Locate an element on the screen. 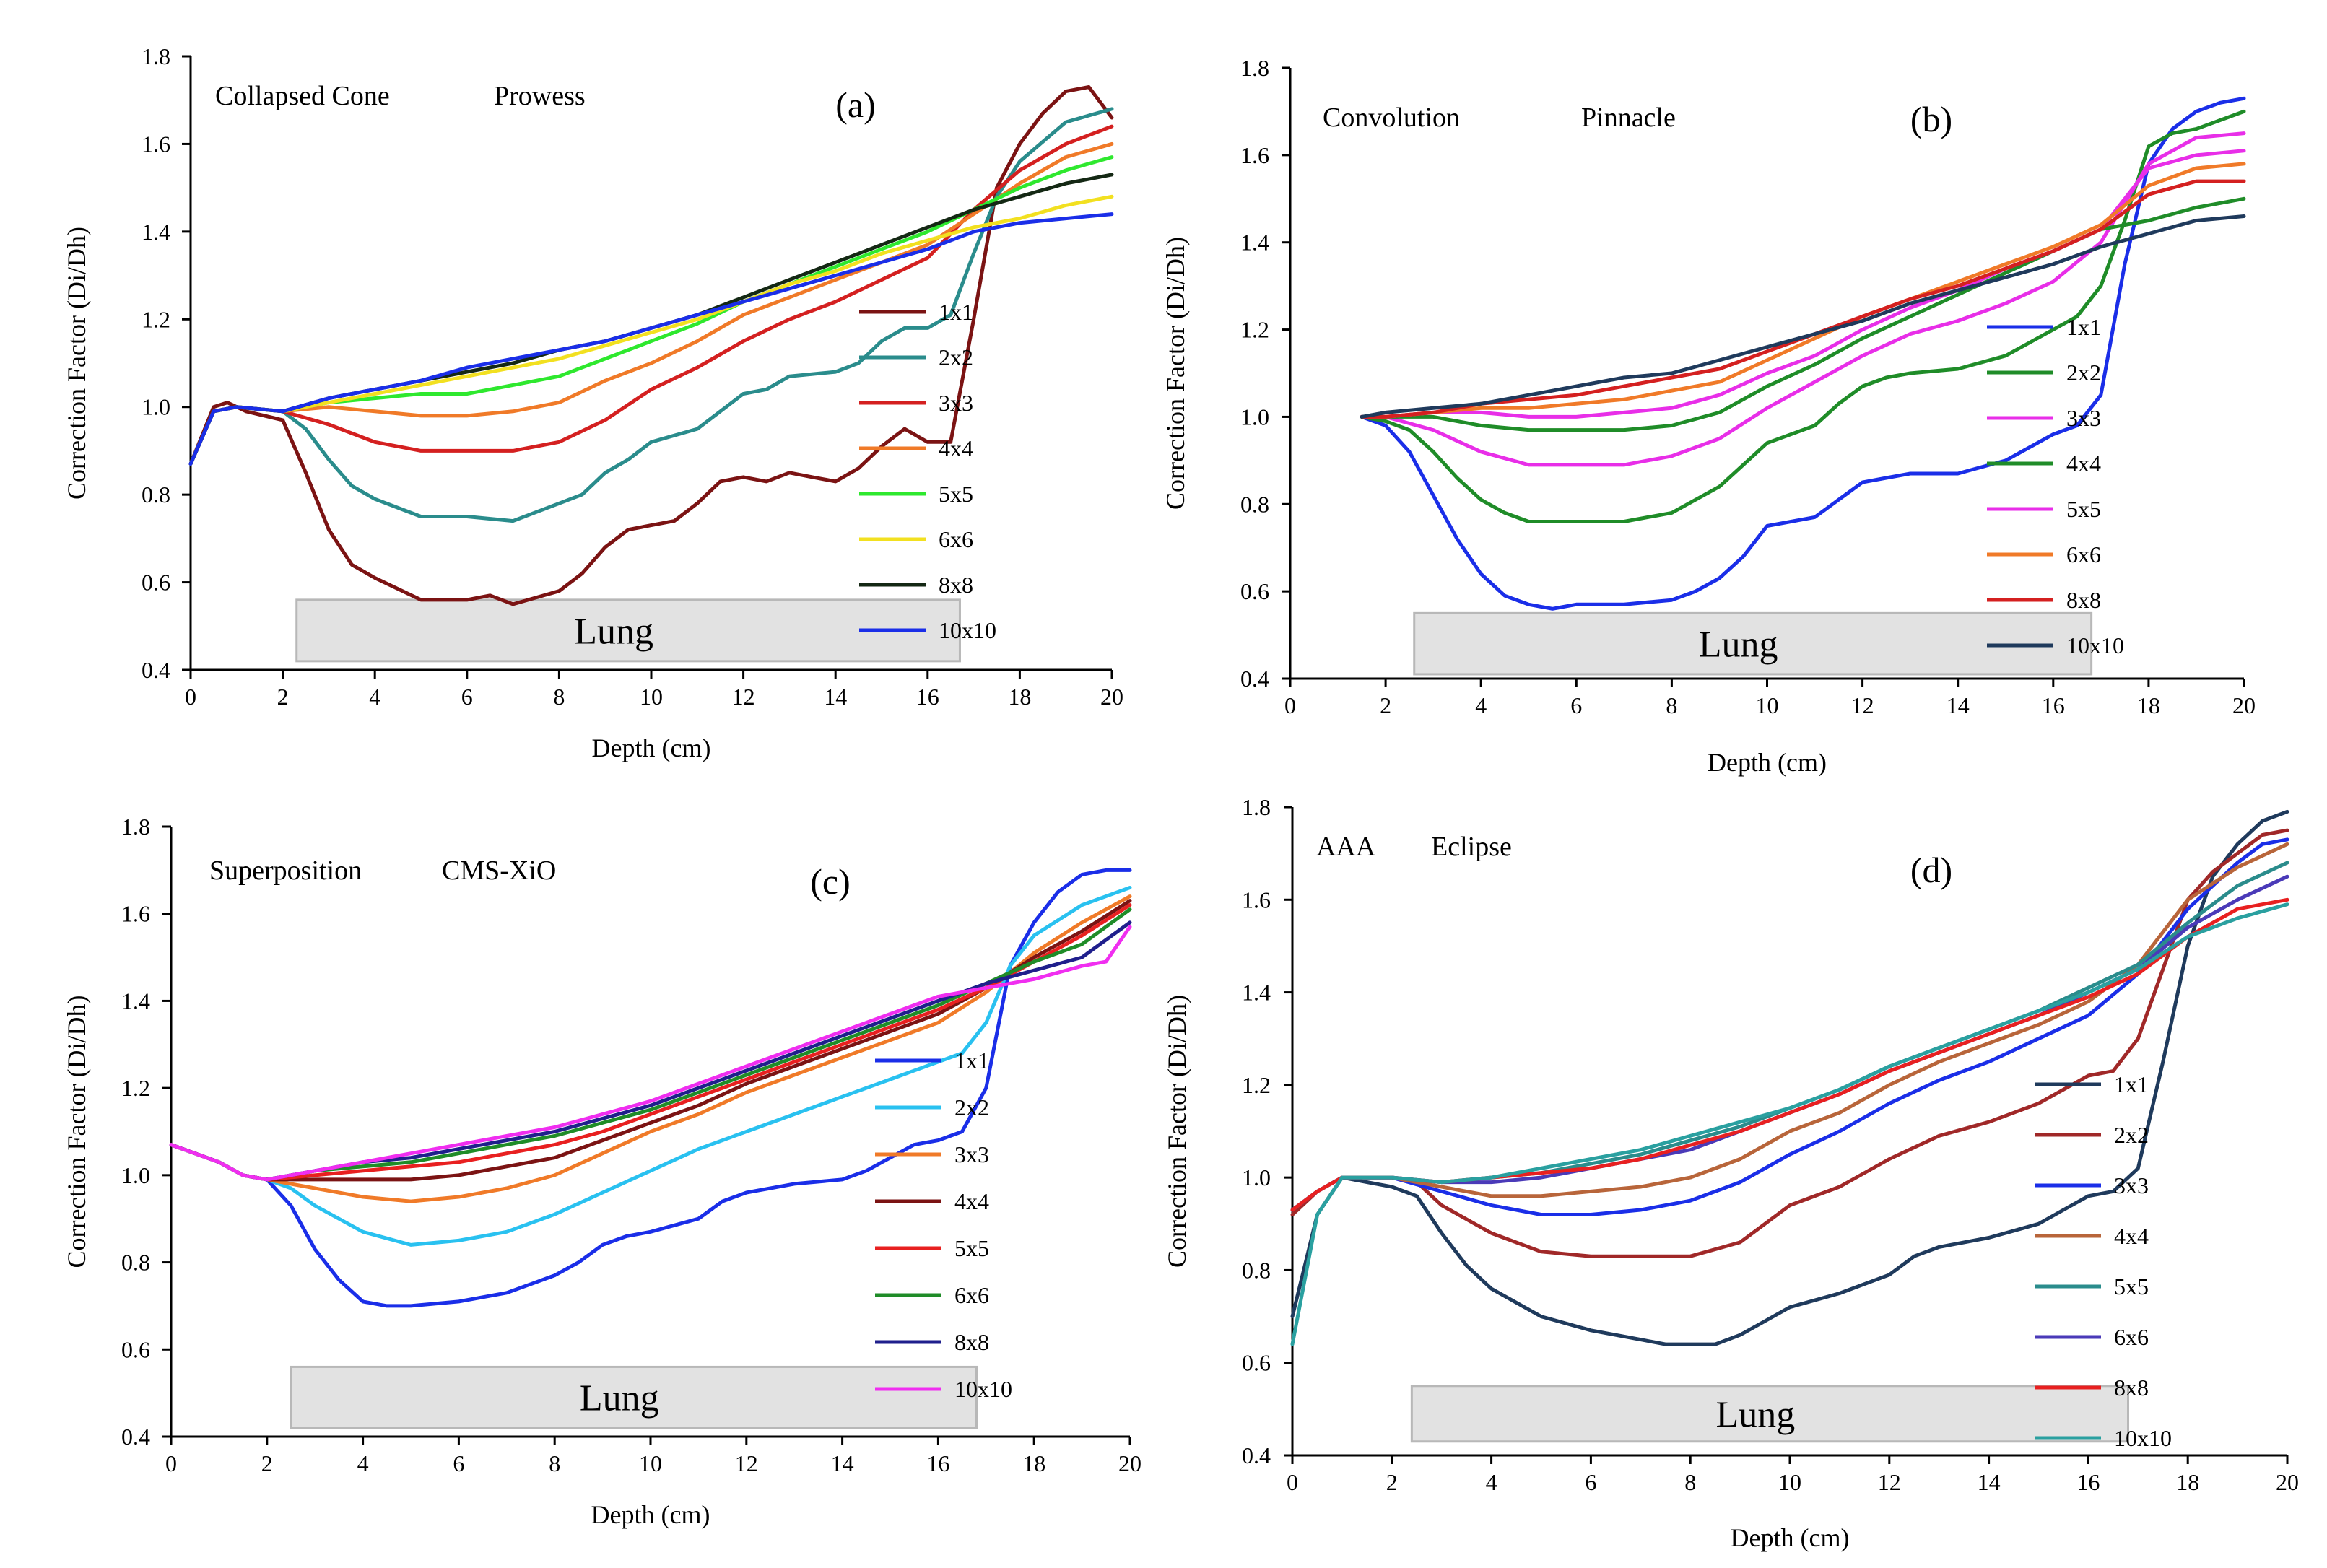 The width and height of the screenshot is (2327, 1568). algorithm-label: Collapsed Cone is located at coordinates (302, 96).